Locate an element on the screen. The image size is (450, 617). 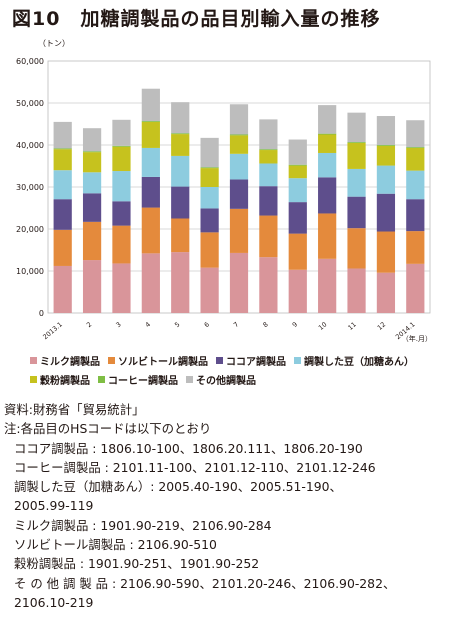
x-tick-label: 7 is located at coordinates (236, 324).